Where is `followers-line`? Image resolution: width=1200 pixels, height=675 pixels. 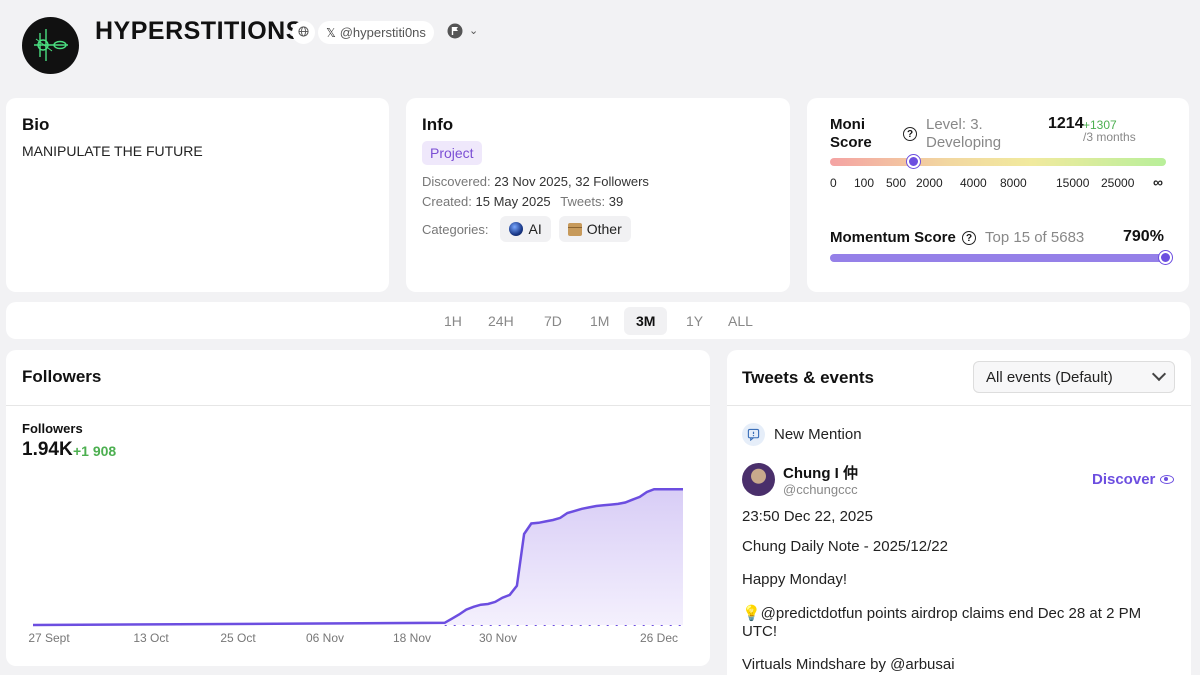 followers-line is located at coordinates (357, 557).